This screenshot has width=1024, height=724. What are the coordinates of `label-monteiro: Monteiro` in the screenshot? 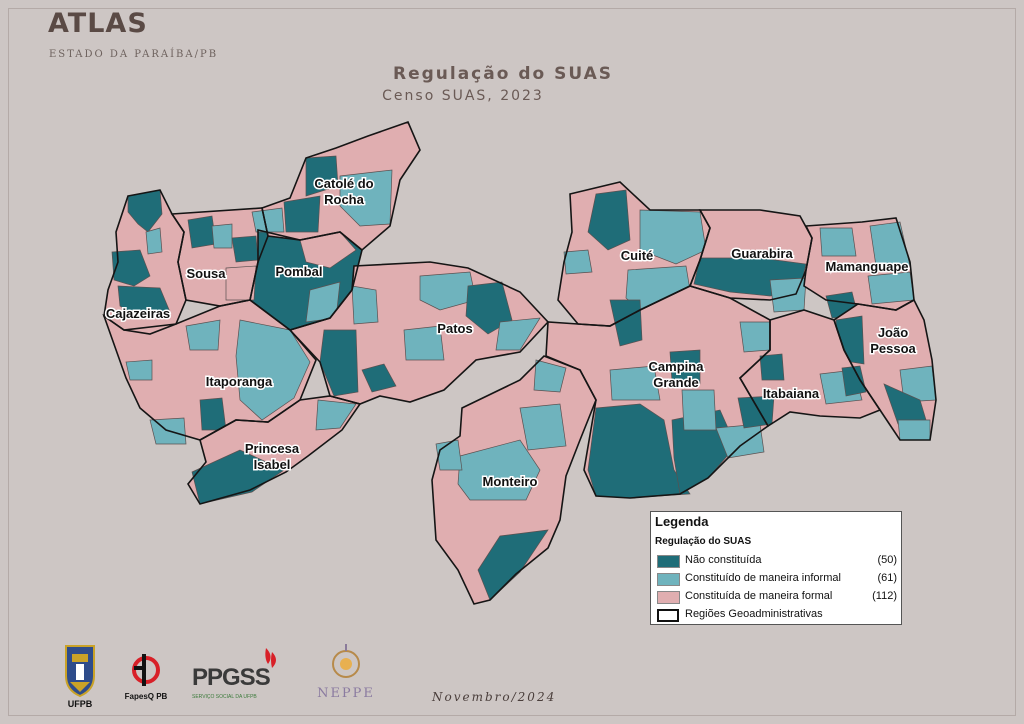 It's located at (510, 481).